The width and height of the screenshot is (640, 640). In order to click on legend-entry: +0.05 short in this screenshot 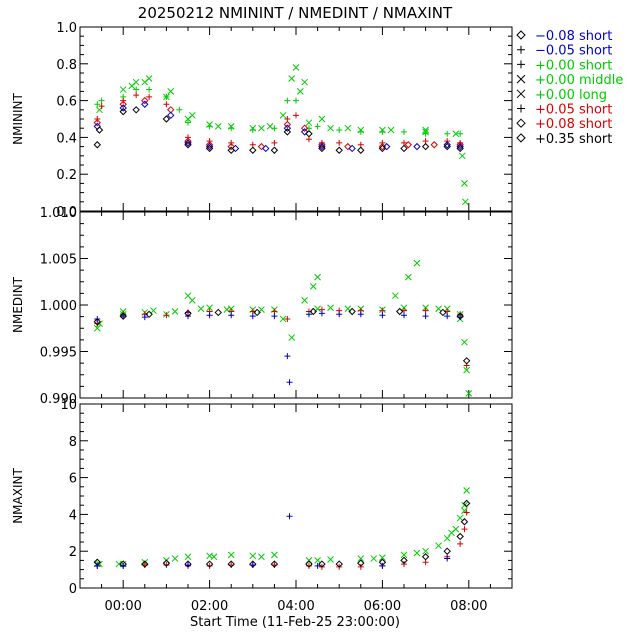, I will do `click(564, 110)`.